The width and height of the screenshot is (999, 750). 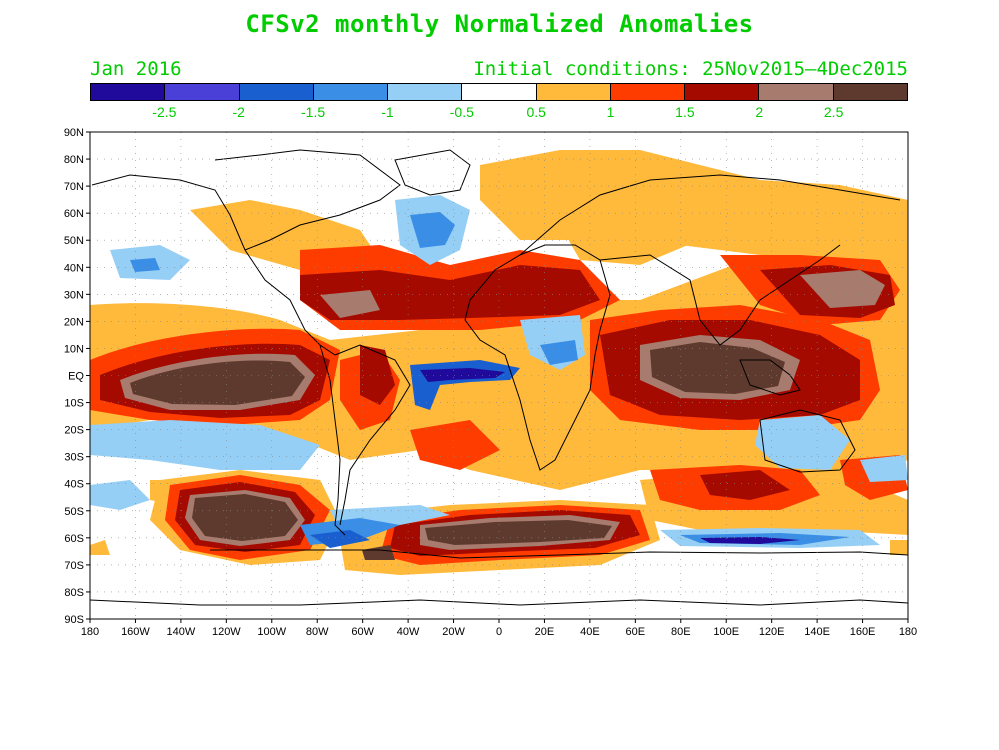 I want to click on longitude-label: 40W, so click(x=408, y=632).